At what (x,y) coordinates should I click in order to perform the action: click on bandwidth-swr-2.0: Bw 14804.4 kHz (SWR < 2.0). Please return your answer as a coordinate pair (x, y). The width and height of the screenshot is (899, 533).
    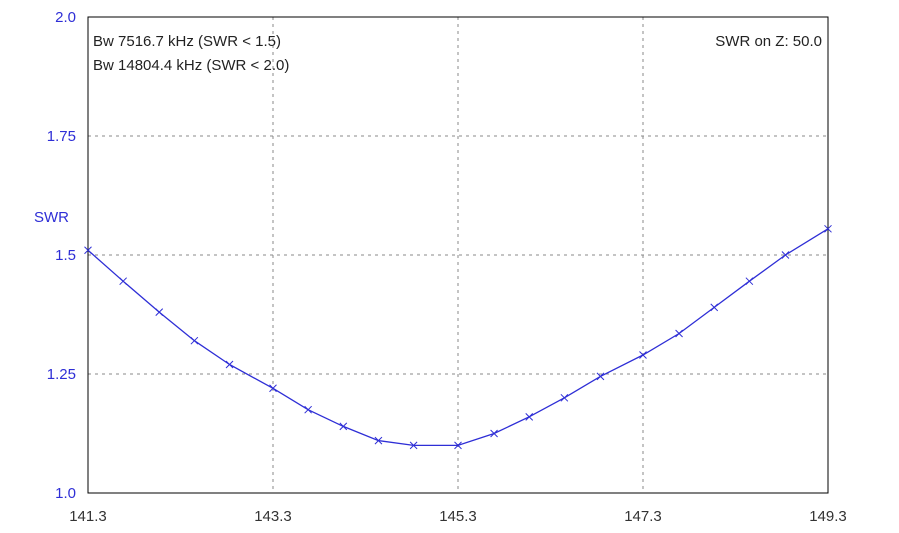
    Looking at the image, I should click on (191, 65).